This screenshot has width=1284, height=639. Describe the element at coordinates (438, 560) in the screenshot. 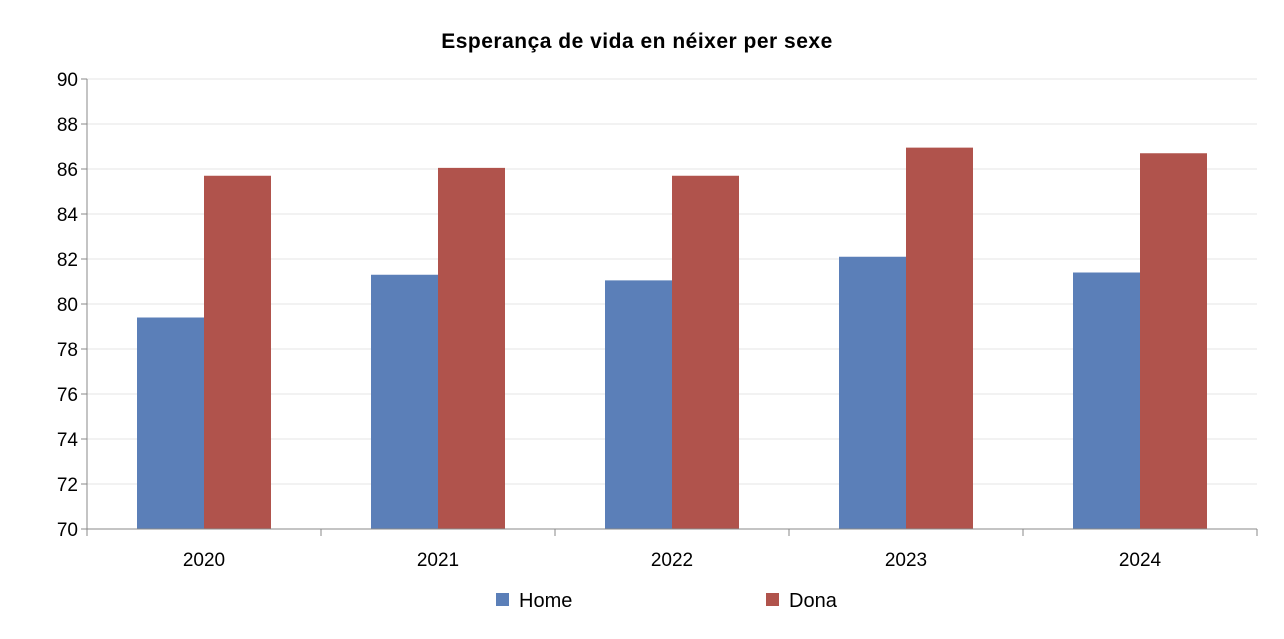

I see `x-tick-label: 2021` at that location.